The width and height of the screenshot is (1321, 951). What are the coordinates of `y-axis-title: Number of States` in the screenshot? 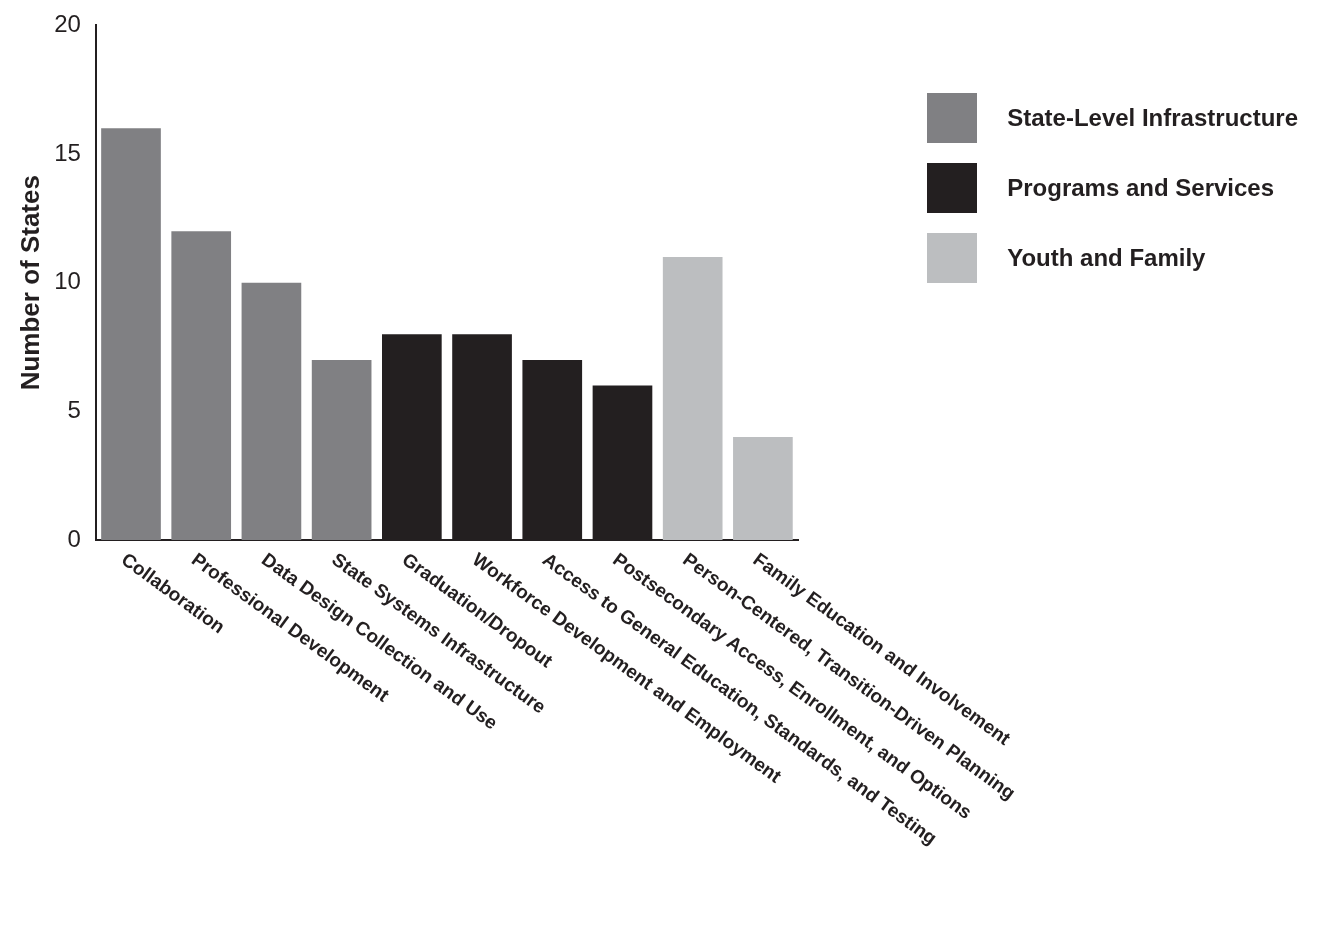 It's located at (29, 283).